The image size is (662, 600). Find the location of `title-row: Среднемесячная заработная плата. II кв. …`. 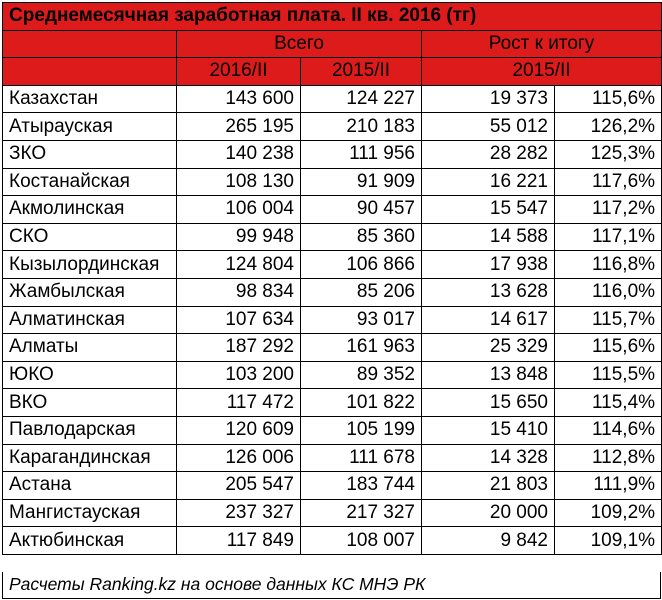

title-row: Среднемесячная заработная плата. II кв. … is located at coordinates (331, 16).